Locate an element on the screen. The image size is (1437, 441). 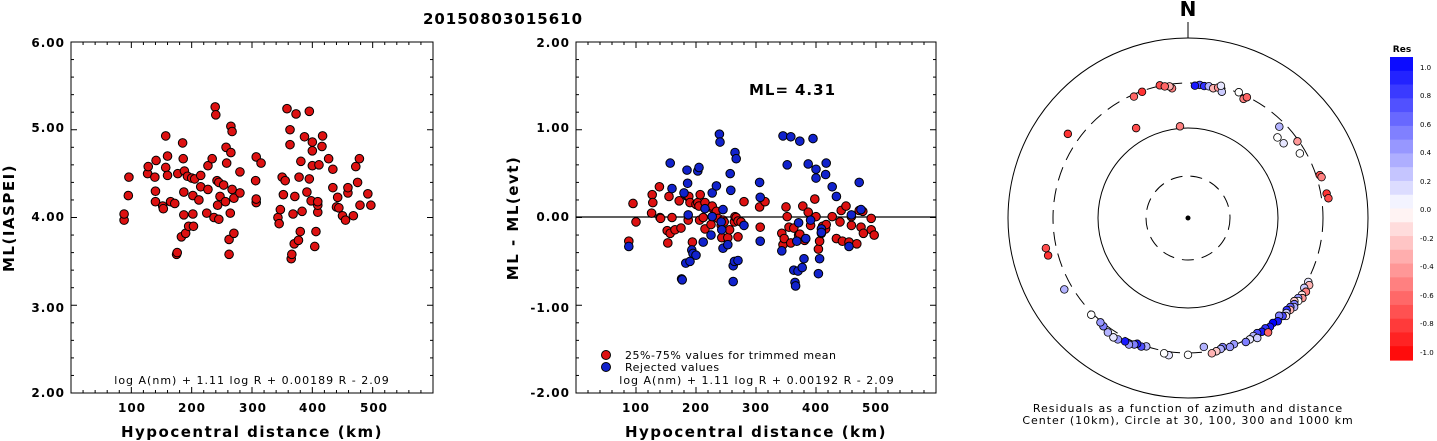
panel2-ytick: -2.00 is located at coordinates (550, 393).